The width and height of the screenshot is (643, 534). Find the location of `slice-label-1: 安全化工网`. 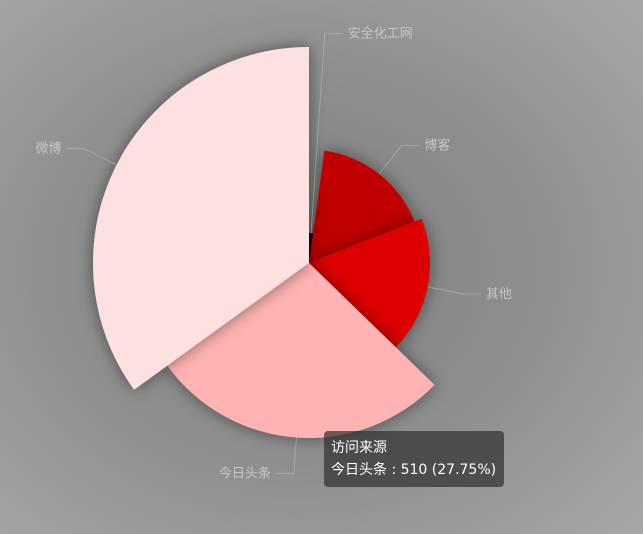

slice-label-1: 安全化工网 is located at coordinates (380, 34).